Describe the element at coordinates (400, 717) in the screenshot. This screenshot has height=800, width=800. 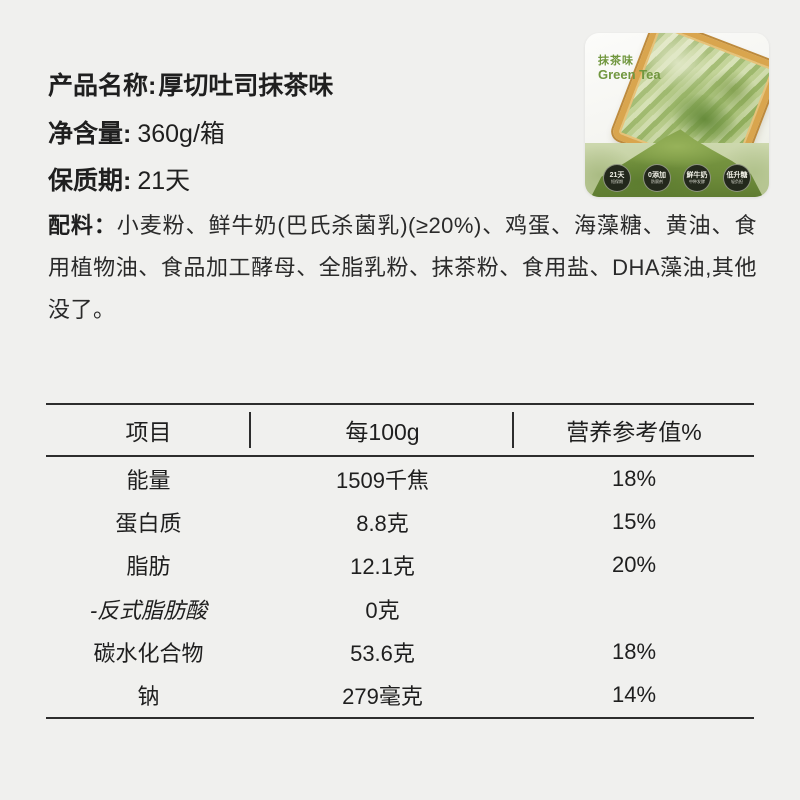
I see `table-bottom-rule` at that location.